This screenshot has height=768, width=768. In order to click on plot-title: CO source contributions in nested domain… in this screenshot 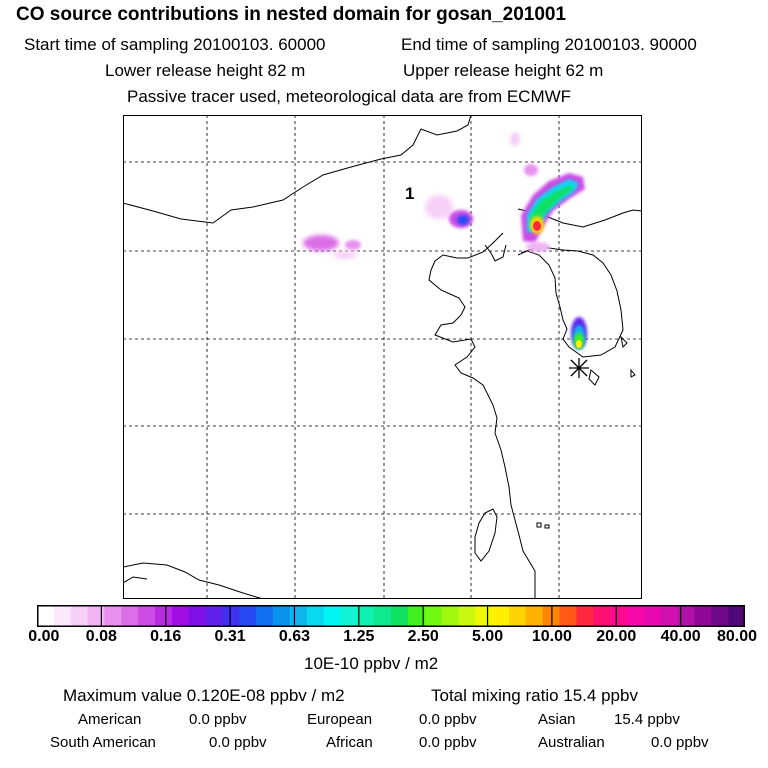, I will do `click(291, 14)`.